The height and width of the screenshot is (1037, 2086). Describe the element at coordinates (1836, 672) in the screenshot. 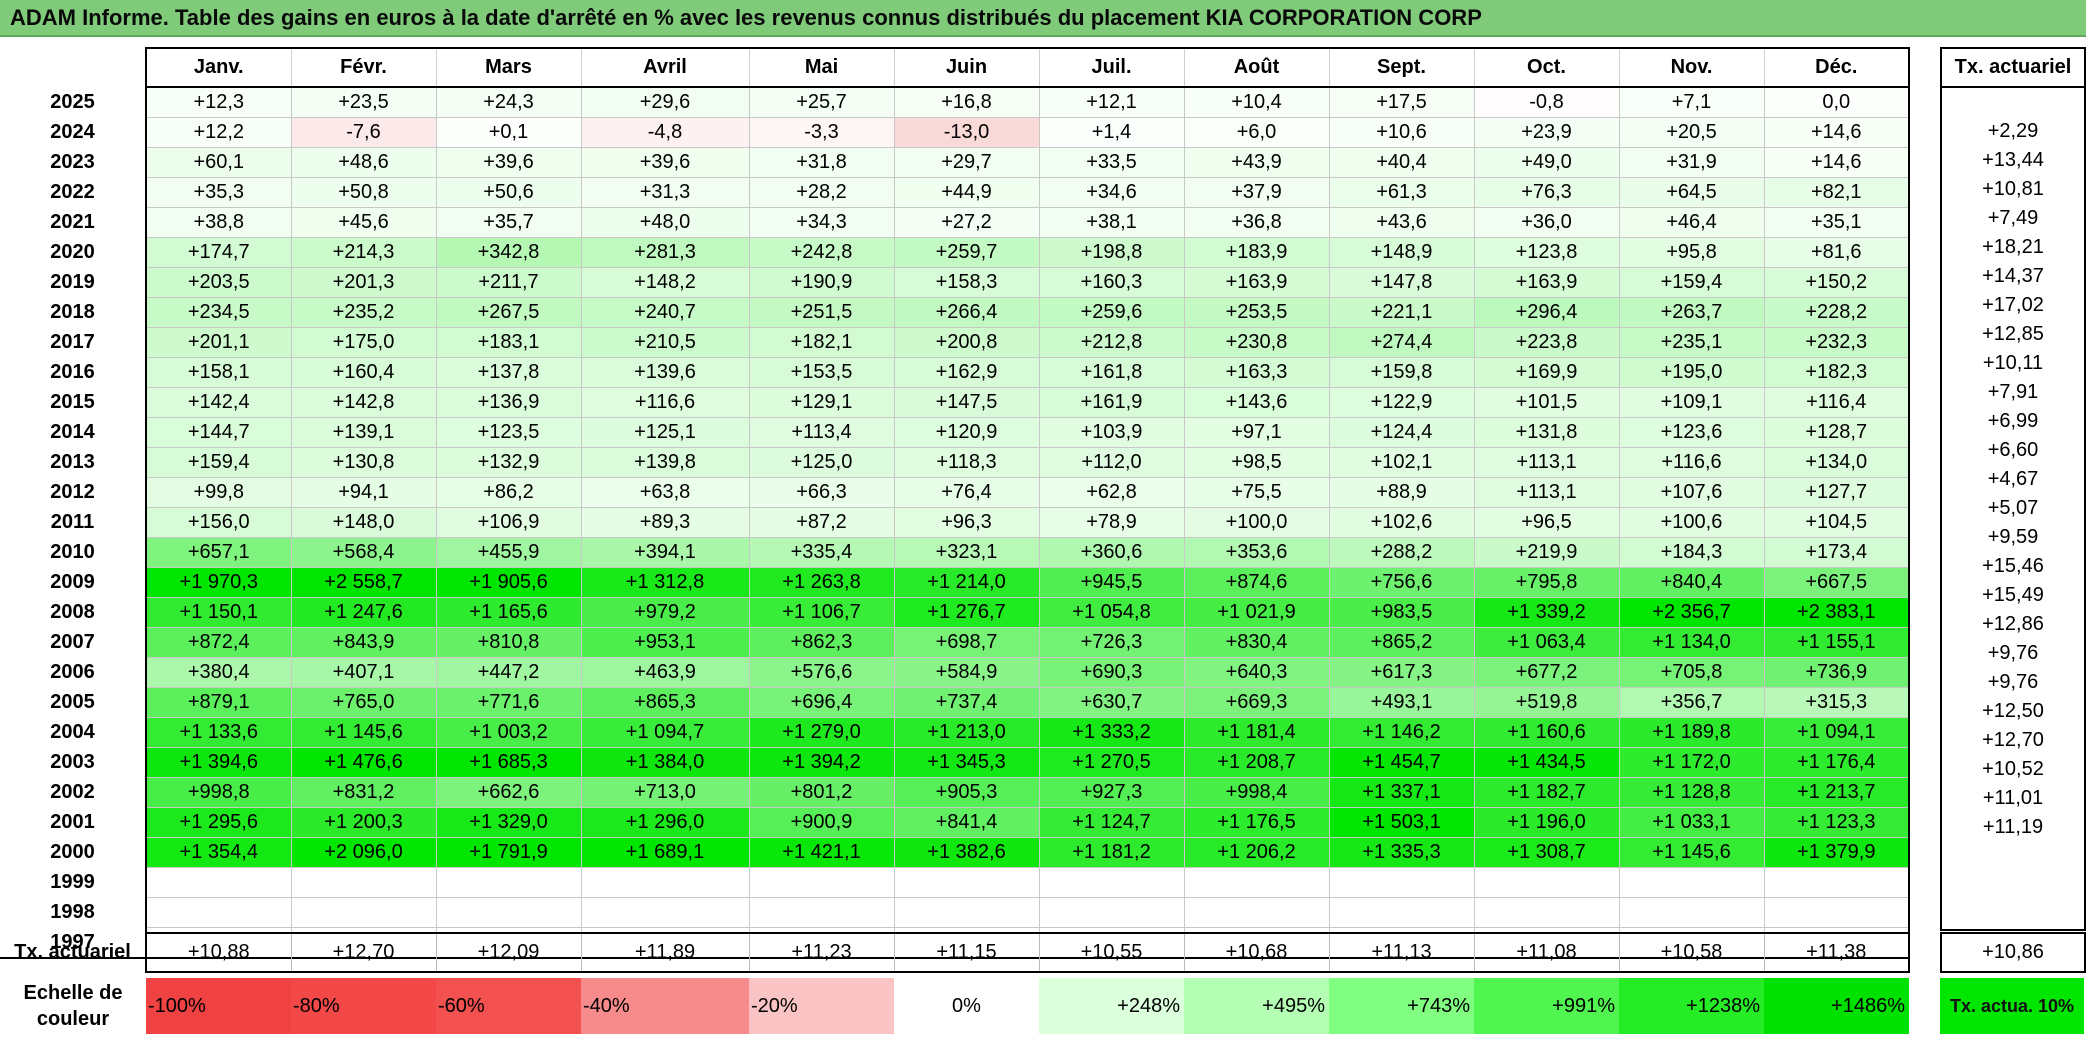

I see `gain-cell: +736,9` at that location.